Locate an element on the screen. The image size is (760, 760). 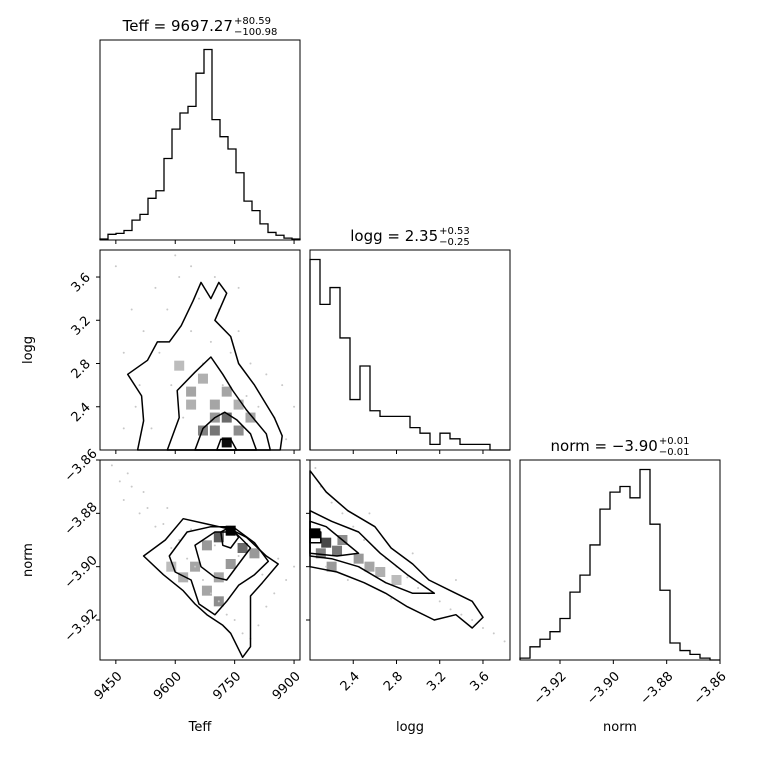
x-tick-label: 3.2 is located at coordinates (436, 681).